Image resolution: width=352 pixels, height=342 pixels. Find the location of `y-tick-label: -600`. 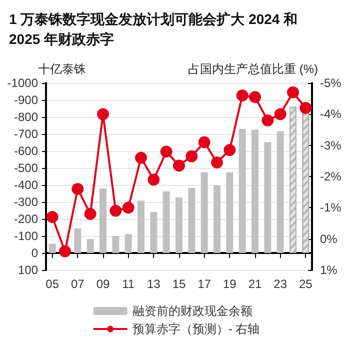

y-tick-label: -600 is located at coordinates (26, 151).